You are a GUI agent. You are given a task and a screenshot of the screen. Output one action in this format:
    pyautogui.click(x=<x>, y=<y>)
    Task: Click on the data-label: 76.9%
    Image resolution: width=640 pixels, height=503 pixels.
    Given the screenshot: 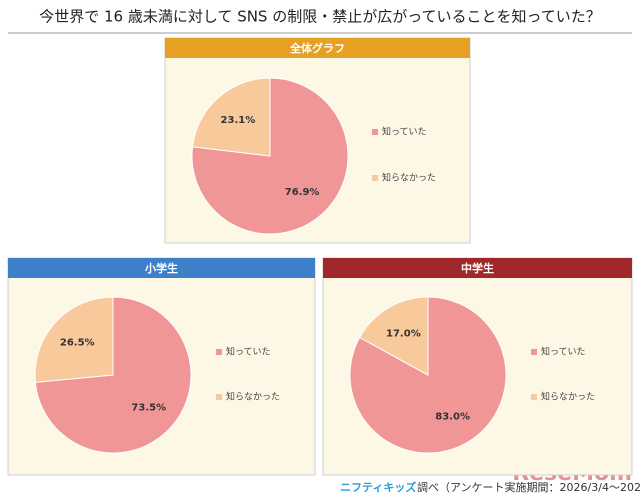 What is the action you would take?
    pyautogui.click(x=302, y=192)
    